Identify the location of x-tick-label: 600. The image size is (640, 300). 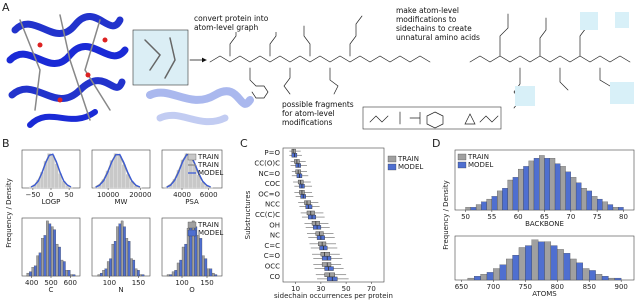
(70, 283).